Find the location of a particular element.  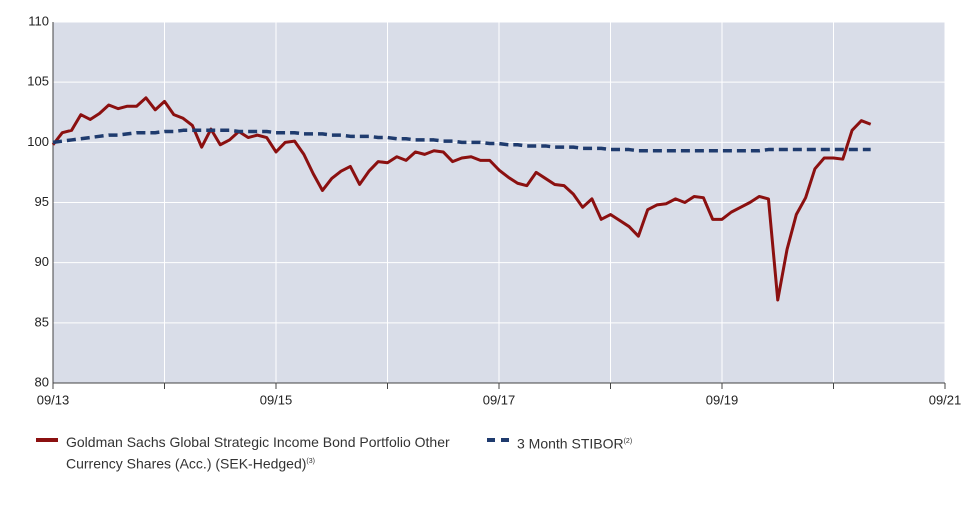

series-line is located at coordinates (461, 140).